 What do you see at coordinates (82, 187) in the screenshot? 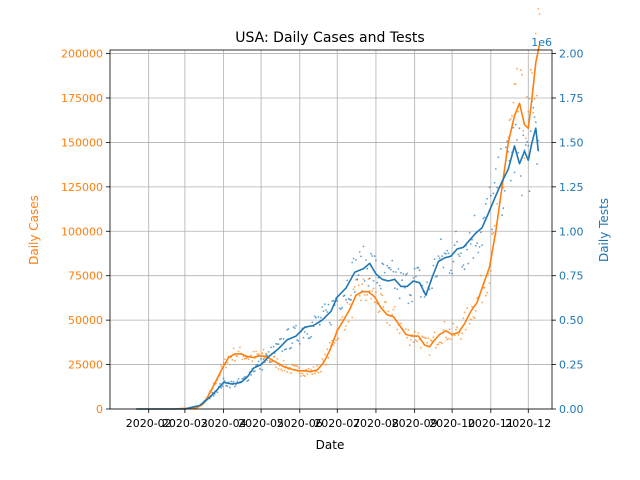
I see `left-tick-label: 125000` at bounding box center [82, 187].